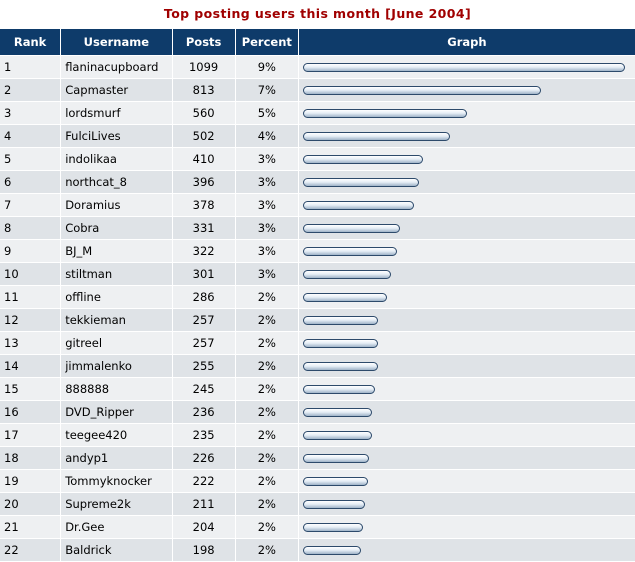 The width and height of the screenshot is (635, 562). I want to click on table-row: 22 Baldrick 198 2%, so click(317, 550).